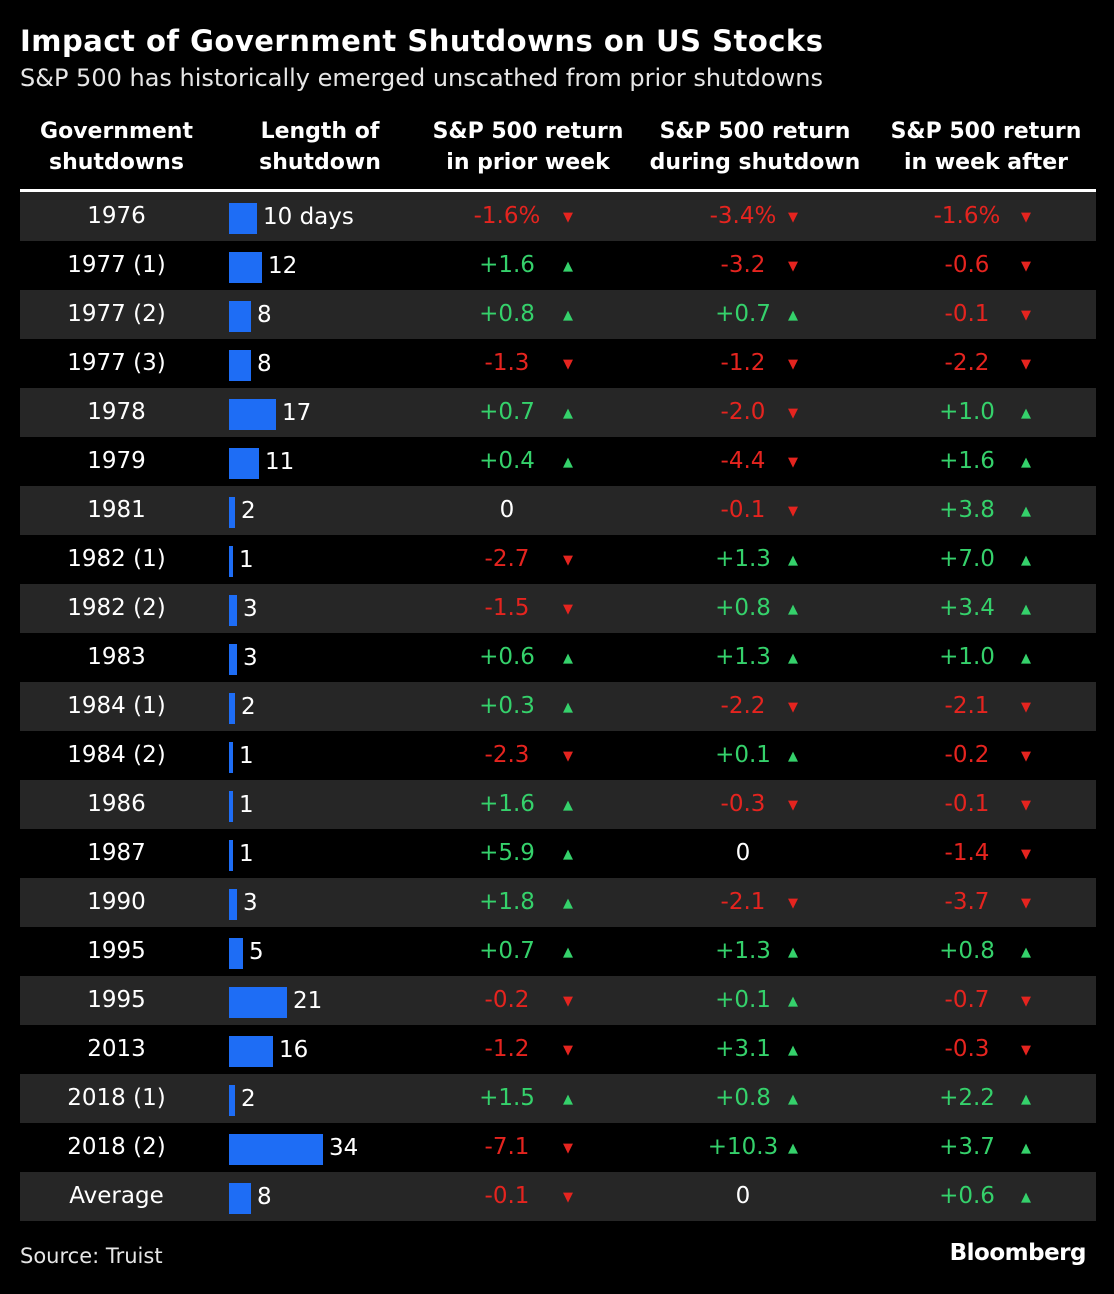 This screenshot has width=1114, height=1294. I want to click on week-after-return: -0.6, so click(967, 265).